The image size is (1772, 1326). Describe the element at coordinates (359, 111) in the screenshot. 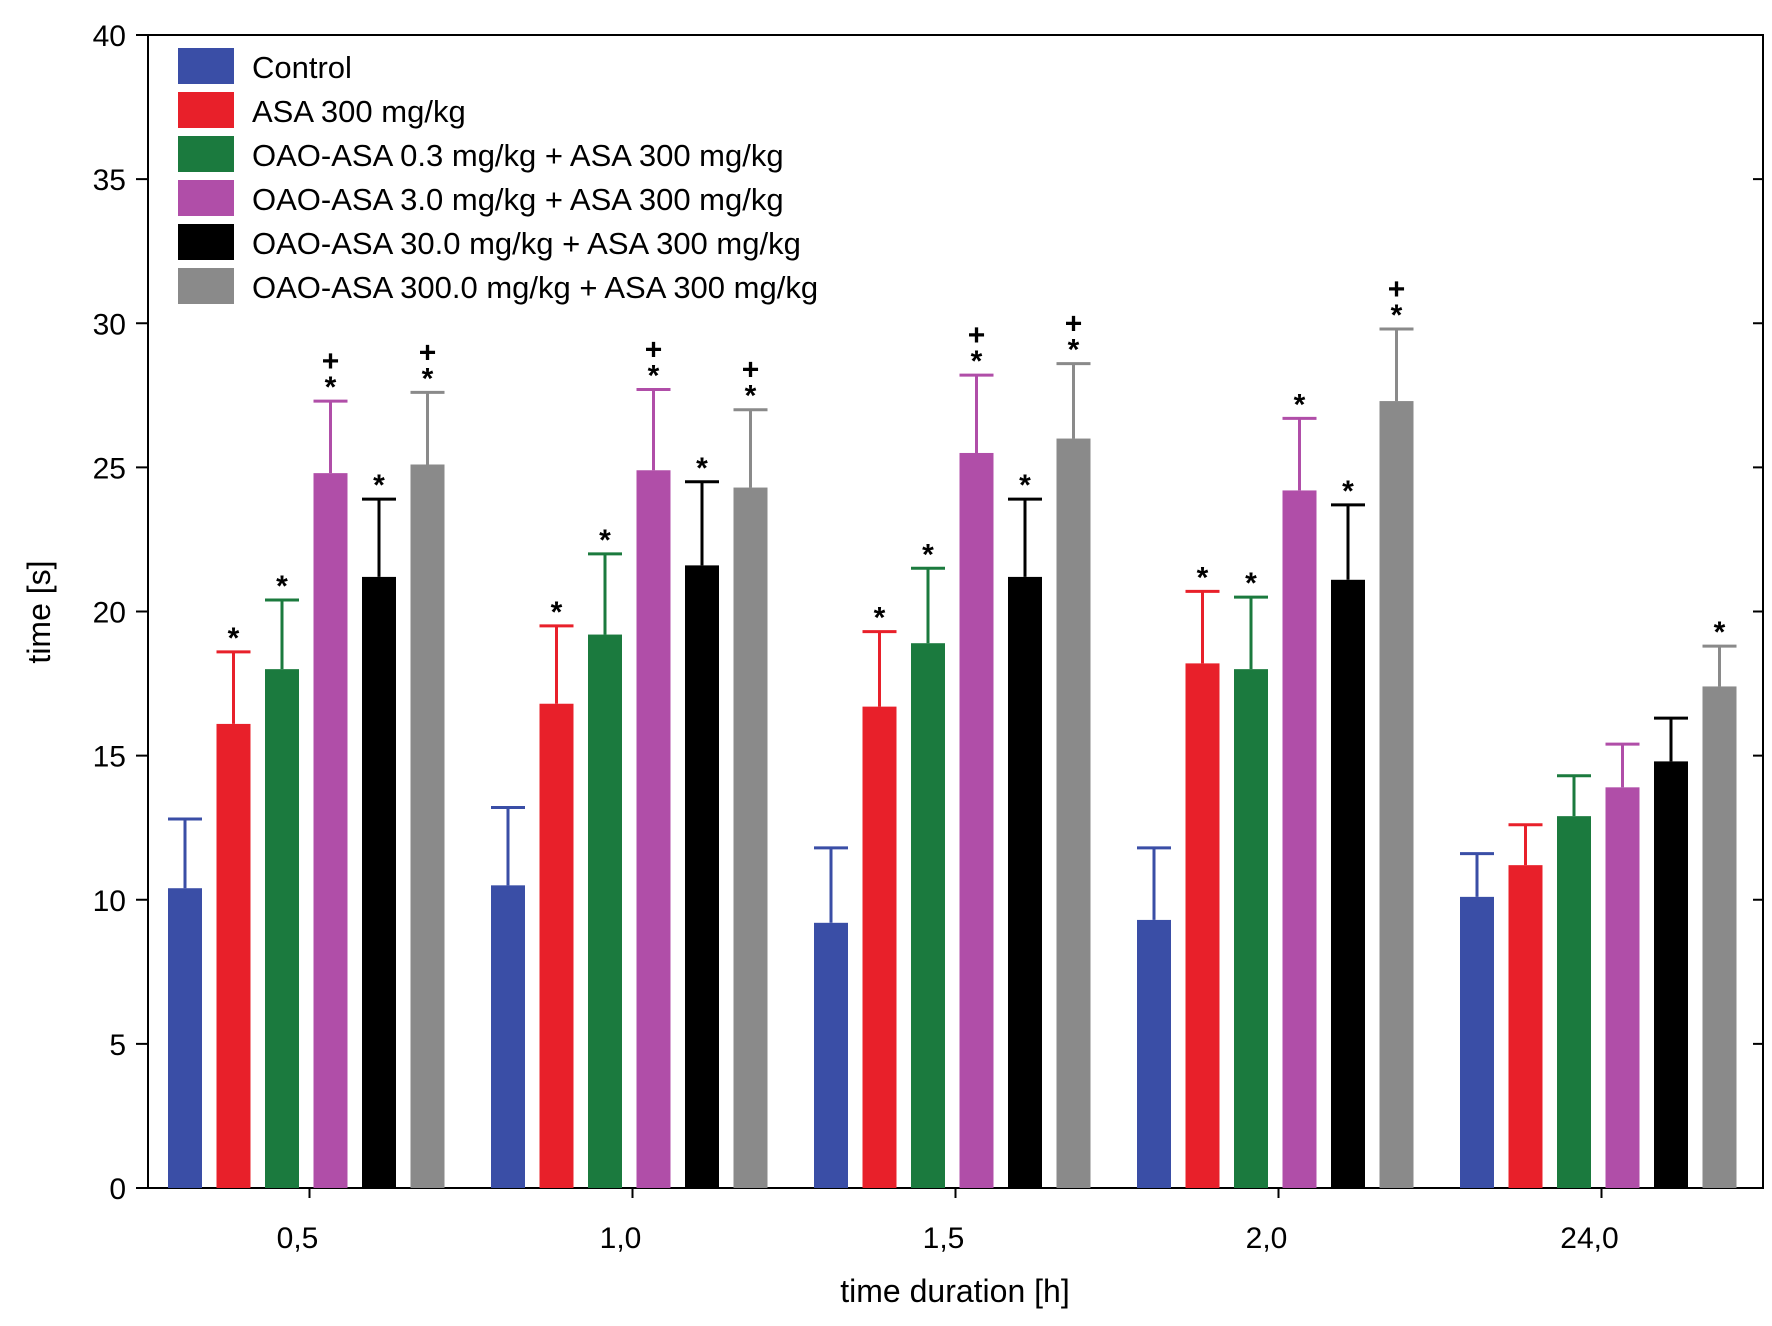

I see `legend-label: ASA 300 mg/kg` at that location.